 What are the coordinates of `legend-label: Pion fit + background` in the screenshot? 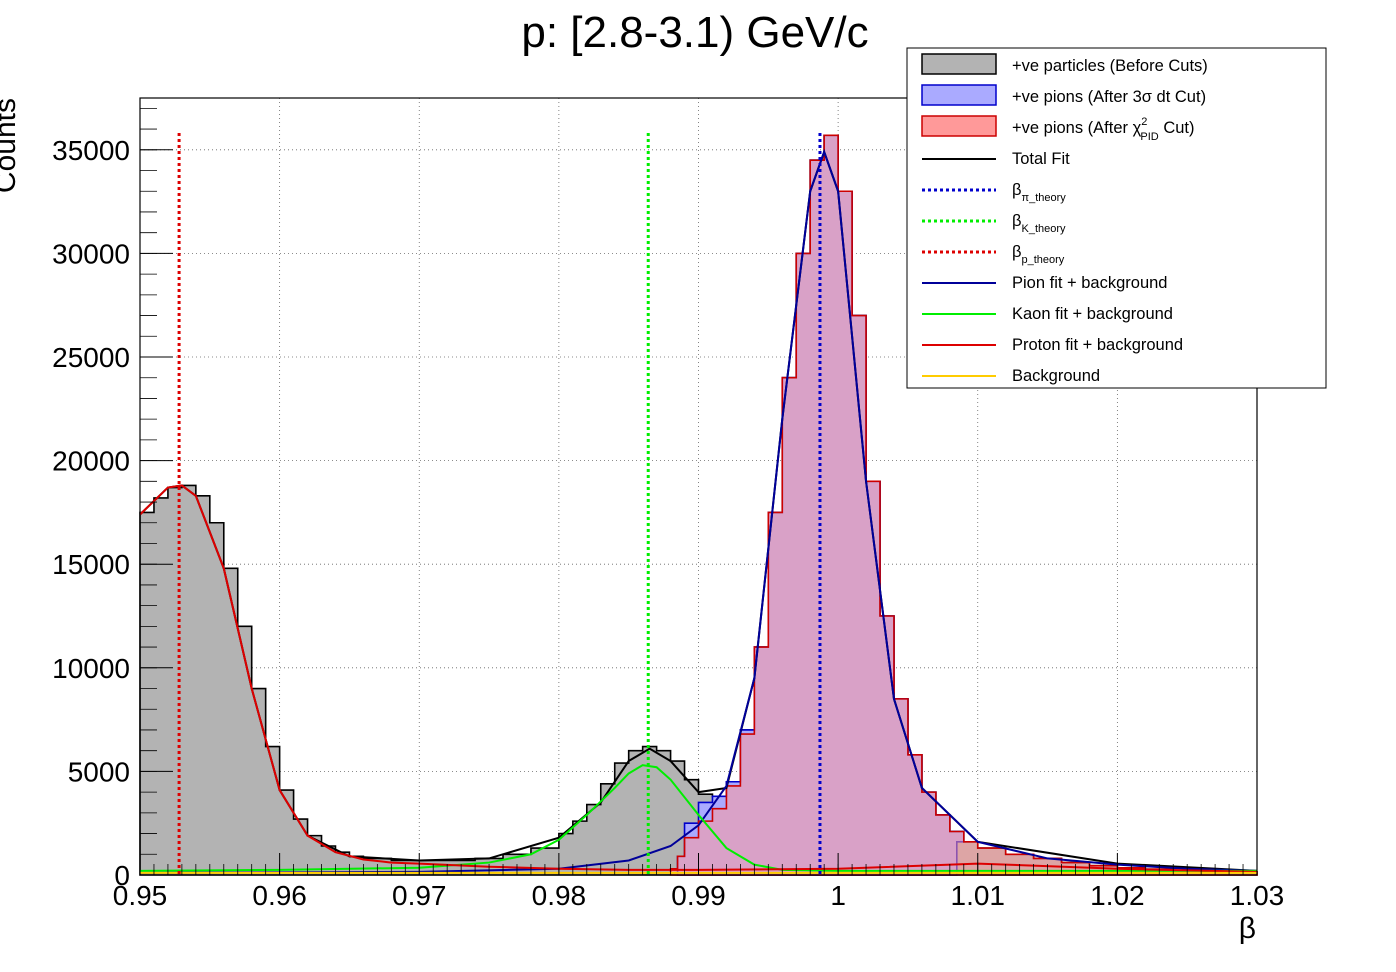 It's located at (1089, 283).